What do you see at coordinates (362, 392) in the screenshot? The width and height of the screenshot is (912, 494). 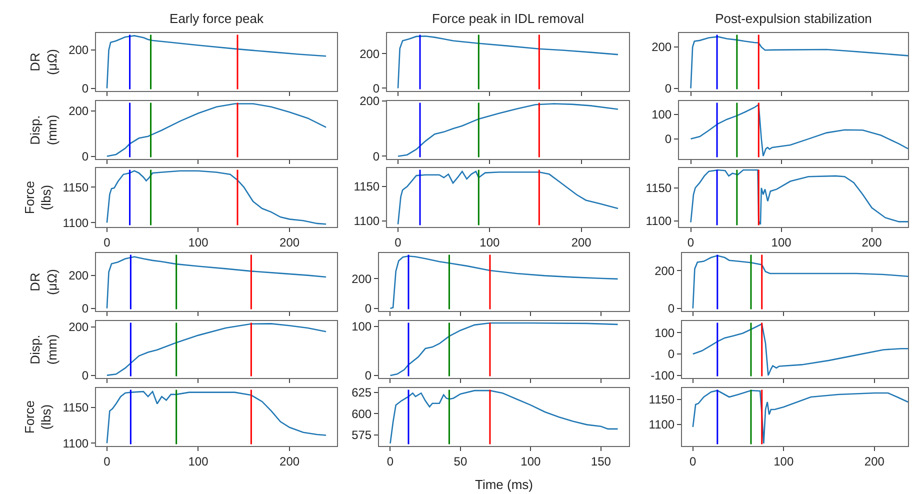 I see `y-tick-label: 625` at bounding box center [362, 392].